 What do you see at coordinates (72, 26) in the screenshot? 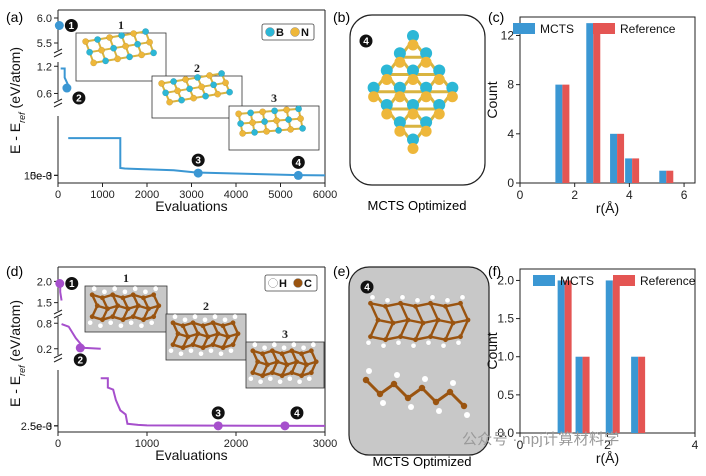
I see `panel-a-badge-1-label: 1` at bounding box center [72, 26].